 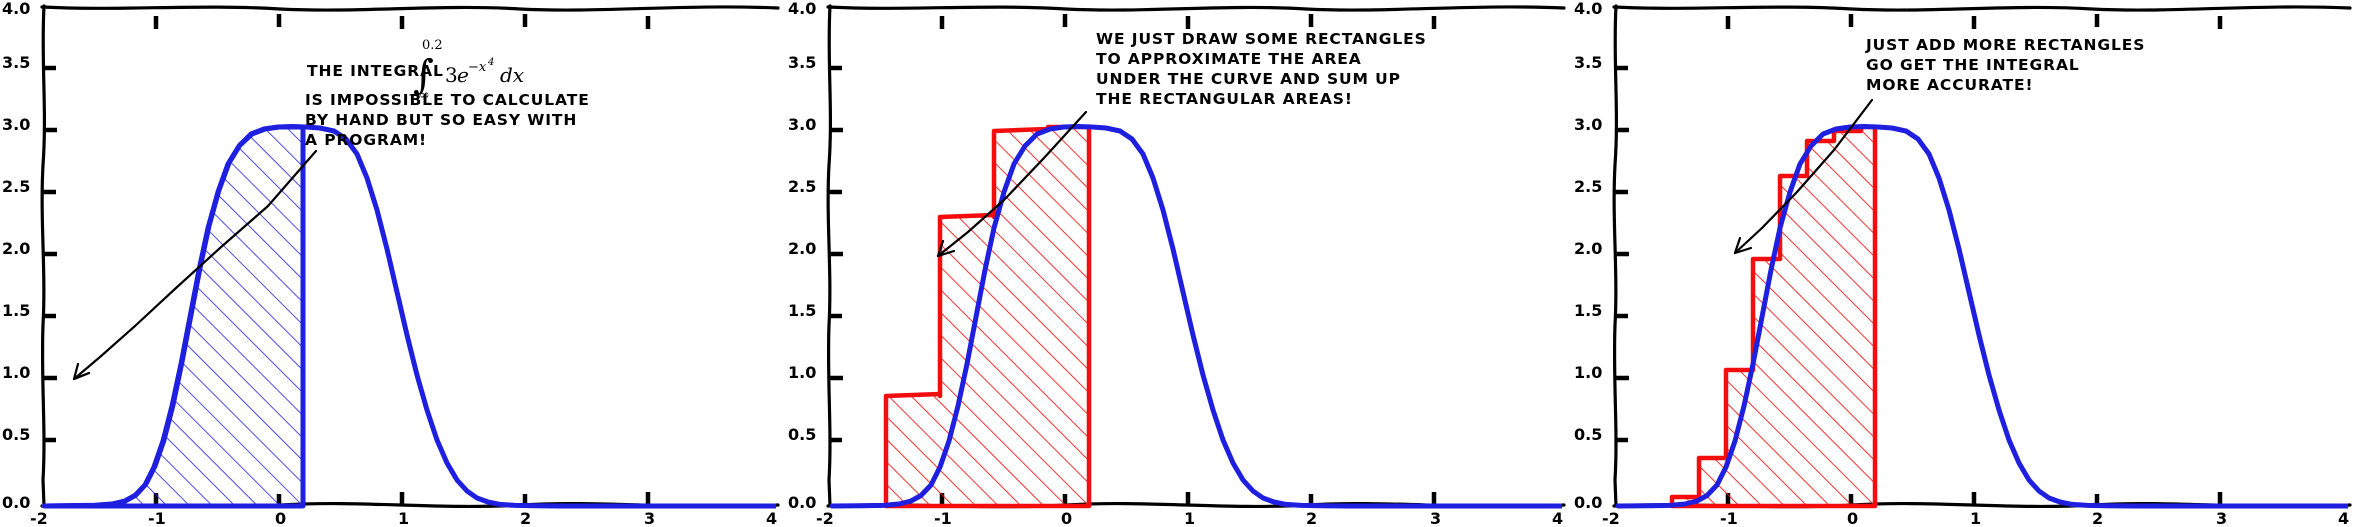 What do you see at coordinates (447, 100) in the screenshot?
I see `annotation-line-2: IS IMPOSSIBLE TO CALCULATE` at bounding box center [447, 100].